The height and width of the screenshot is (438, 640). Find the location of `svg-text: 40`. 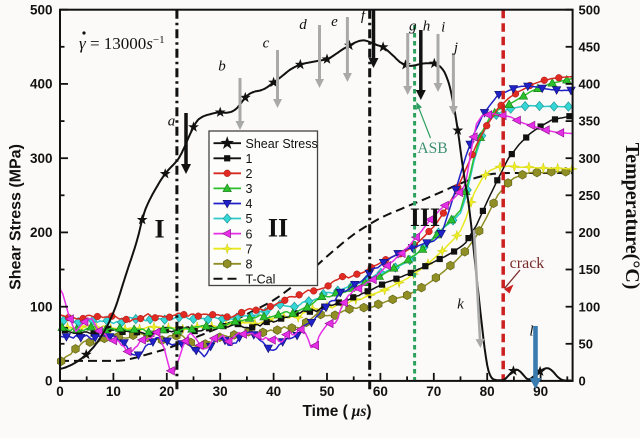

svg-text: 40 is located at coordinates (273, 391).